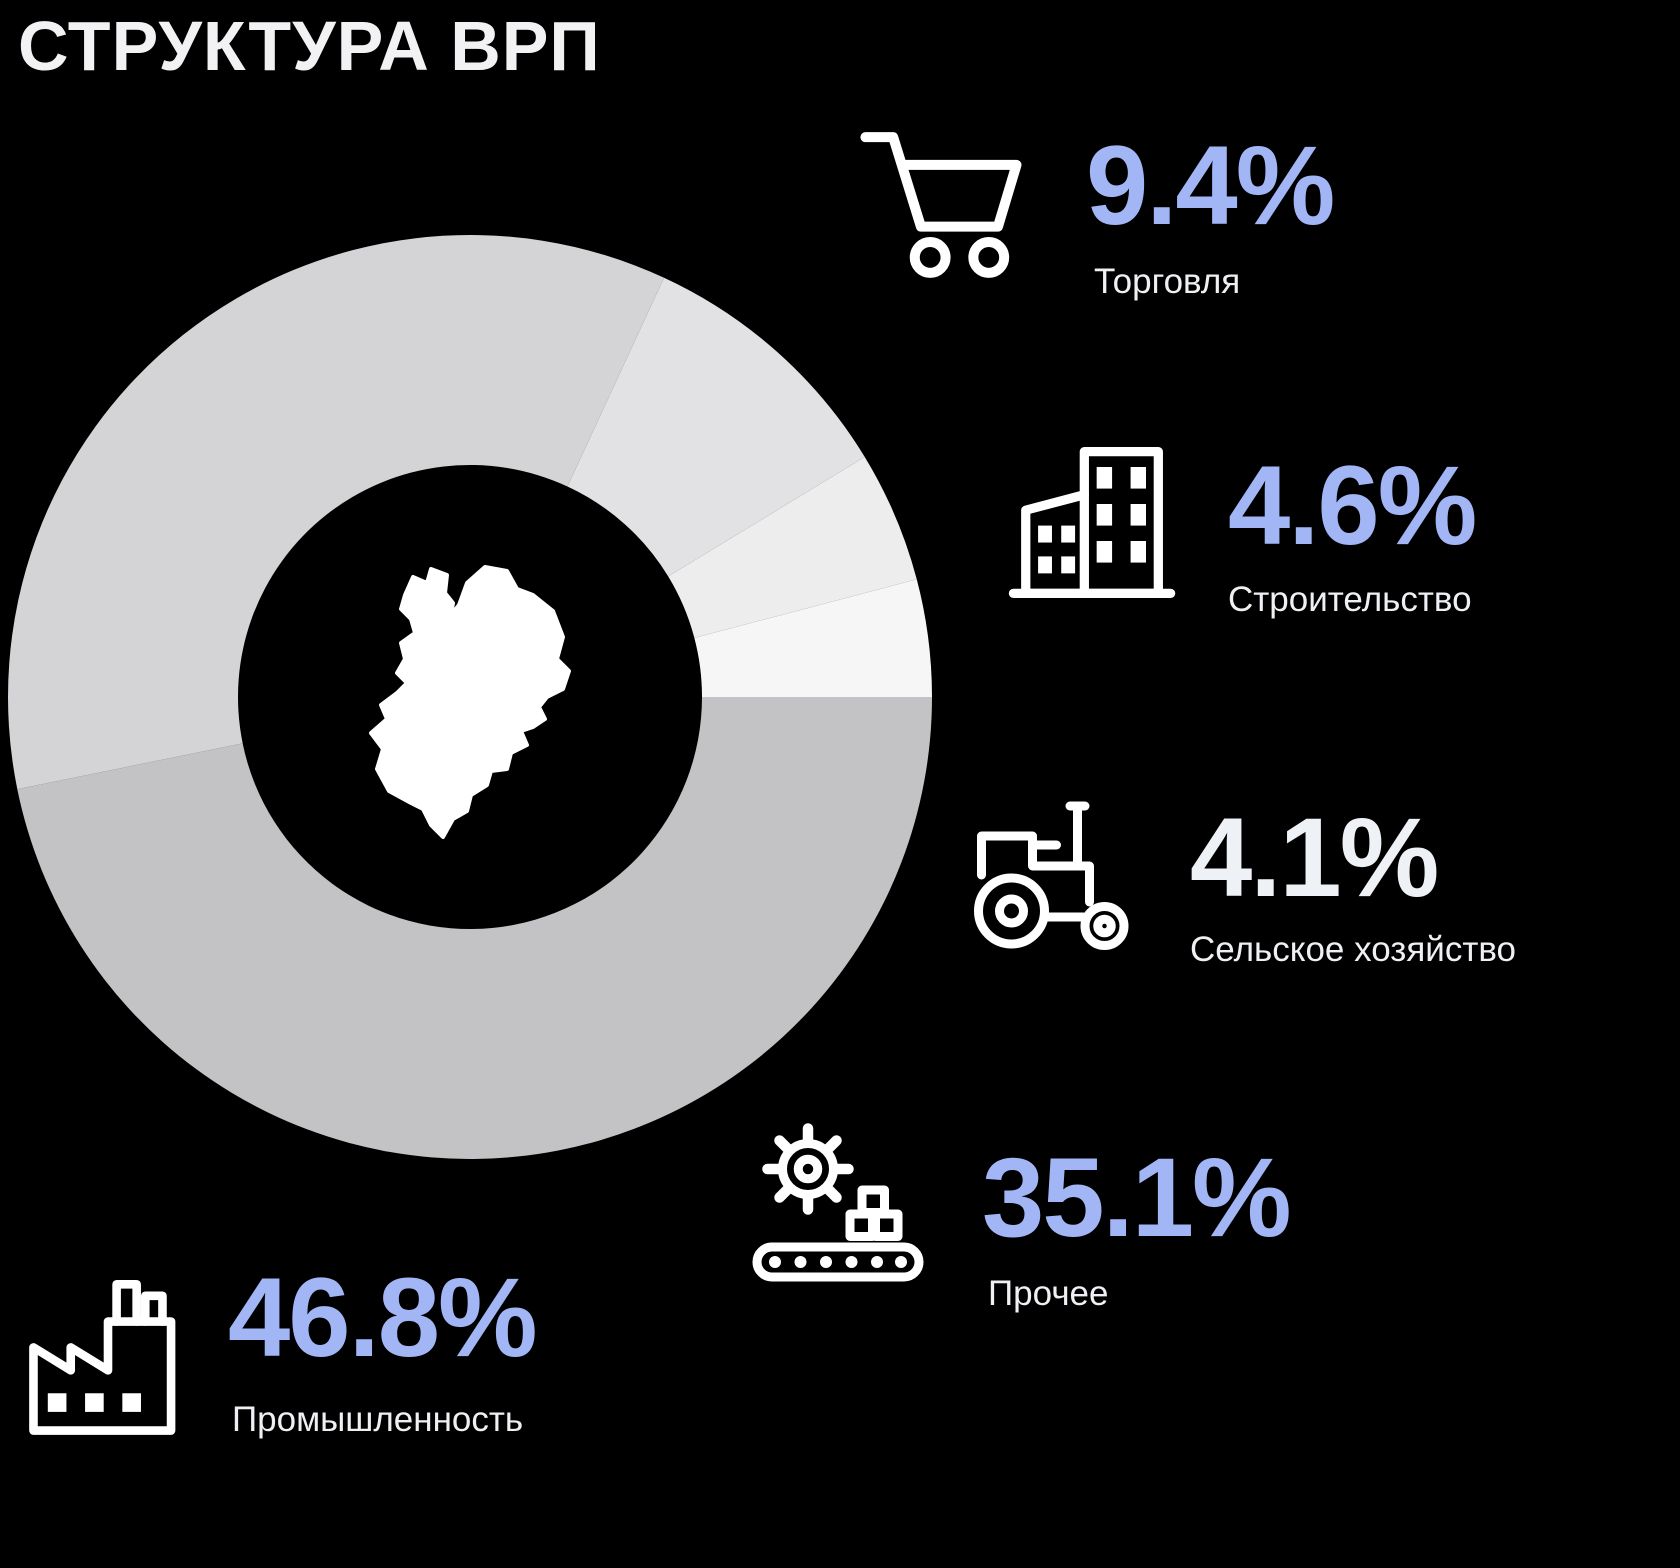 The width and height of the screenshot is (1680, 1568). What do you see at coordinates (1090, 522) in the screenshot?
I see `building-icon` at bounding box center [1090, 522].